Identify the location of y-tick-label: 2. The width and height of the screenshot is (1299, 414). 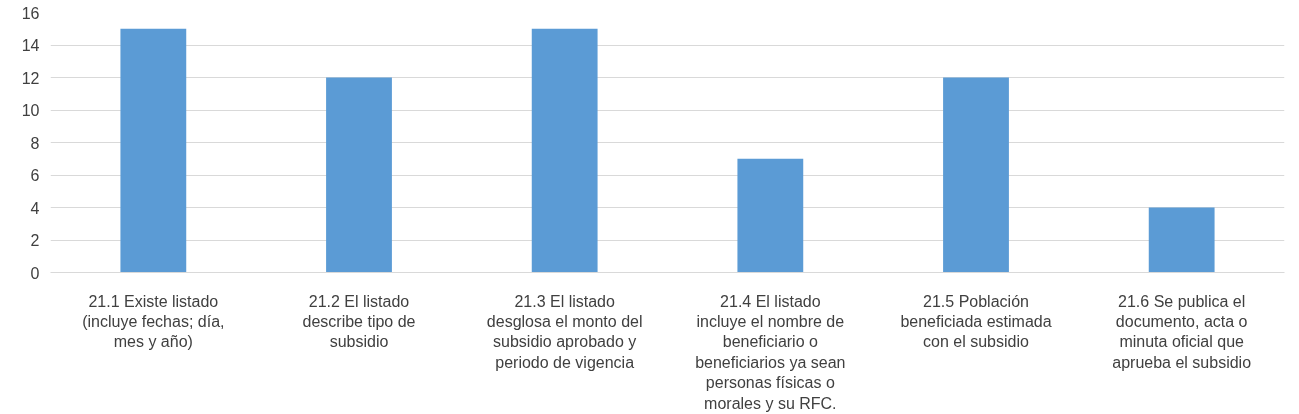
(35, 240).